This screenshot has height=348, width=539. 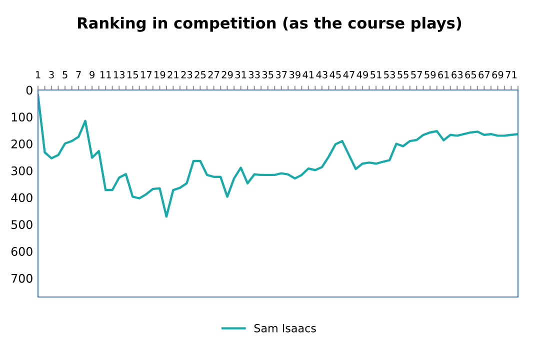 What do you see at coordinates (430, 74) in the screenshot?
I see `x-tick-label: 59` at bounding box center [430, 74].